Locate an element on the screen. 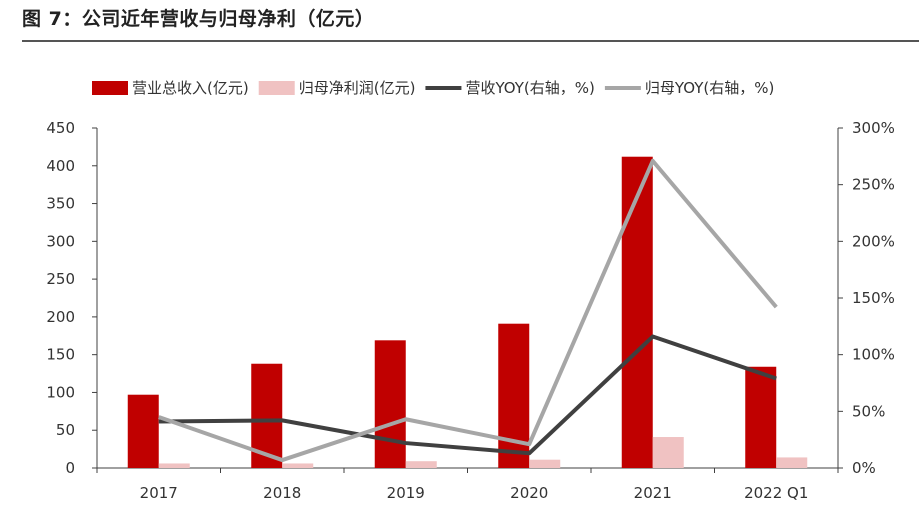  figure-title: 图 7：公司近年营收与归母净利（亿元） is located at coordinates (198, 19).